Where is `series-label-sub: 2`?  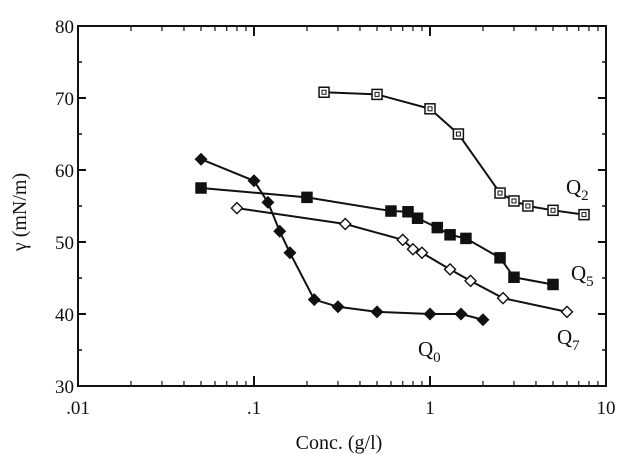
series-label-sub: 2 is located at coordinates (585, 196).